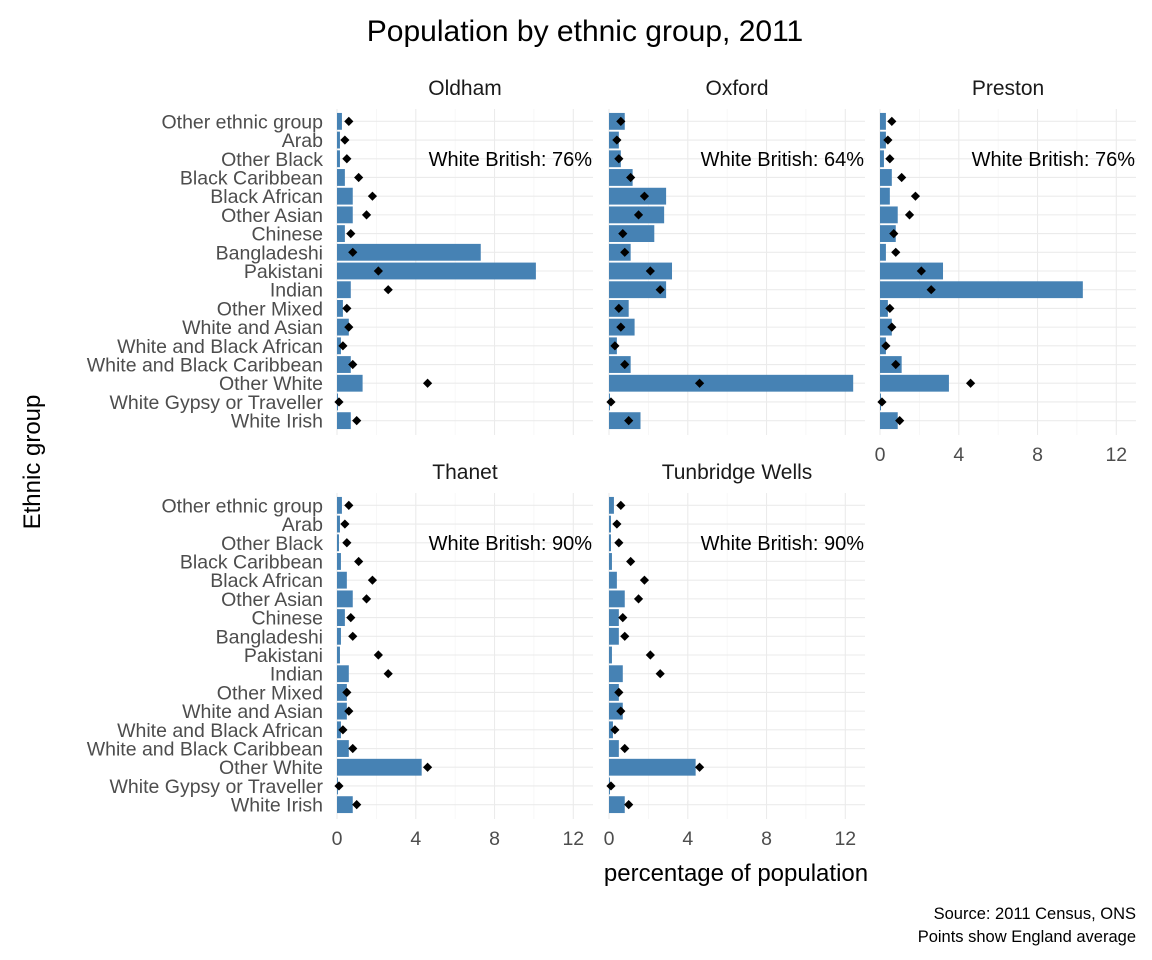 The image size is (1152, 960). What do you see at coordinates (266, 197) in the screenshot?
I see `y-tick-label: Black African` at bounding box center [266, 197].